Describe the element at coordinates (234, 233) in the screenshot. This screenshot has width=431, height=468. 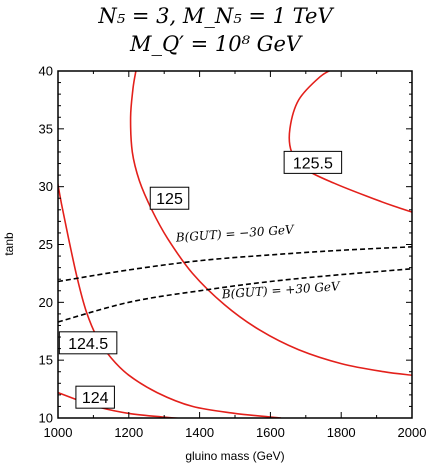
I see `dashed-line-label-1: B(GUT) = −30 GeV` at that location.